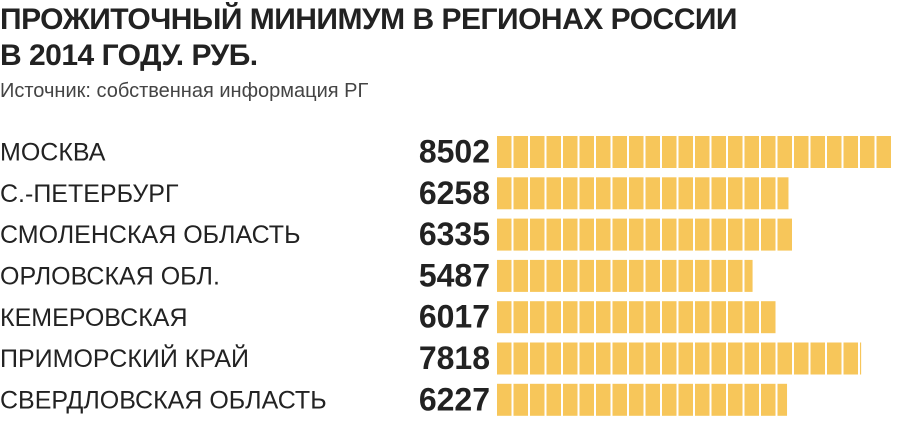 Image resolution: width=900 pixels, height=423 pixels. What do you see at coordinates (454, 151) in the screenshot?
I see `value-label: 8502` at bounding box center [454, 151].